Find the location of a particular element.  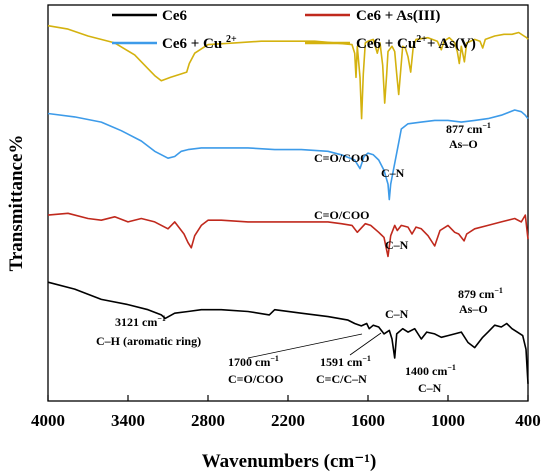

x-tick-label-4000: 4000 is located at coordinates (48, 420).